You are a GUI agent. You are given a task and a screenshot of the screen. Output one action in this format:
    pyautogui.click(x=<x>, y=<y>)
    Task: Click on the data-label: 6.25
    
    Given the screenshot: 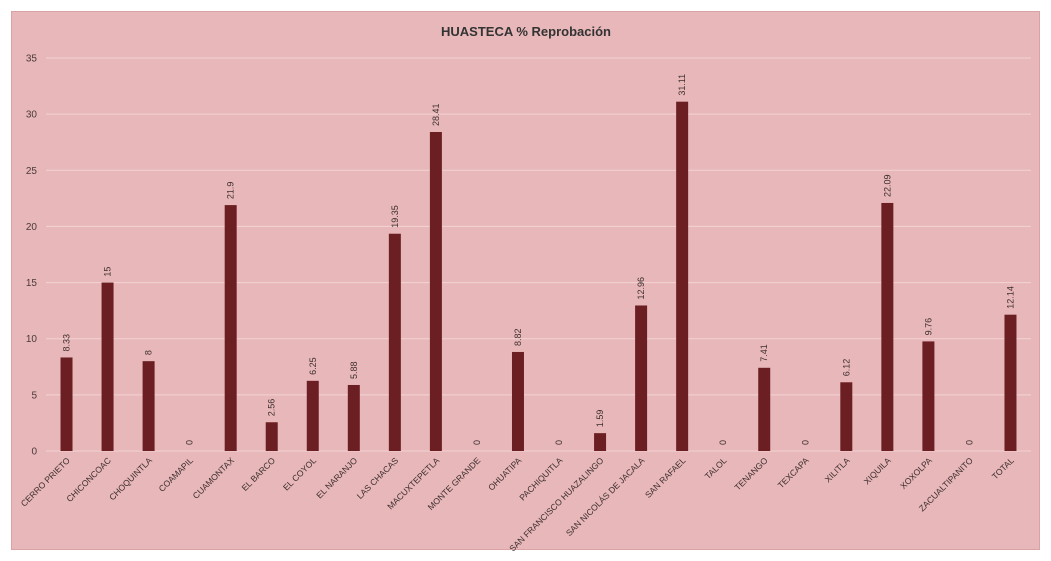 What is the action you would take?
    pyautogui.click(x=313, y=366)
    